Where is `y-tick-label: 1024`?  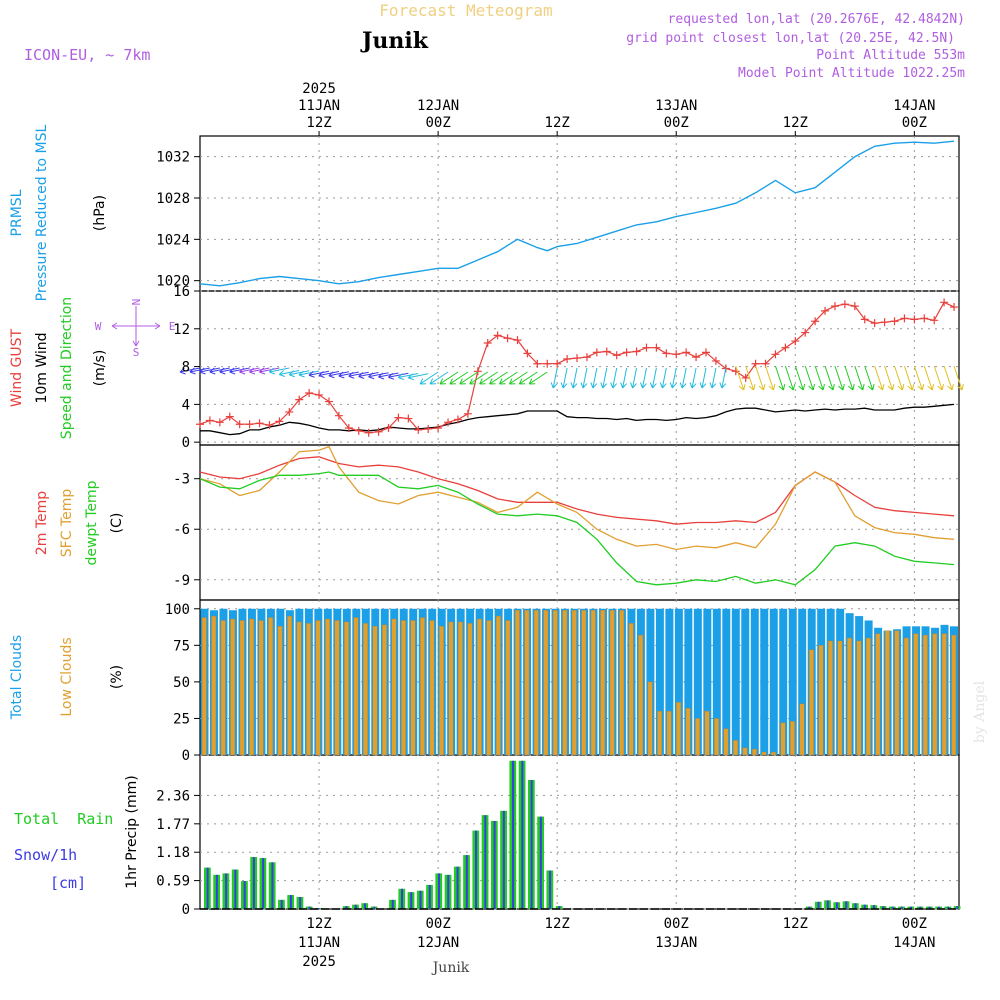 y-tick-label: 1024 is located at coordinates (173, 240).